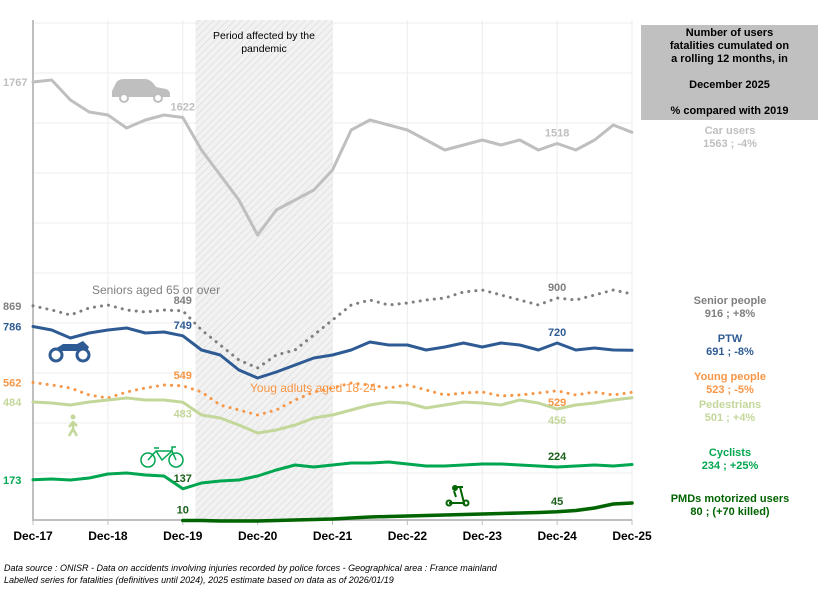  What do you see at coordinates (730, 418) in the screenshot?
I see `legend-value: 501 ; +4%` at bounding box center [730, 418].